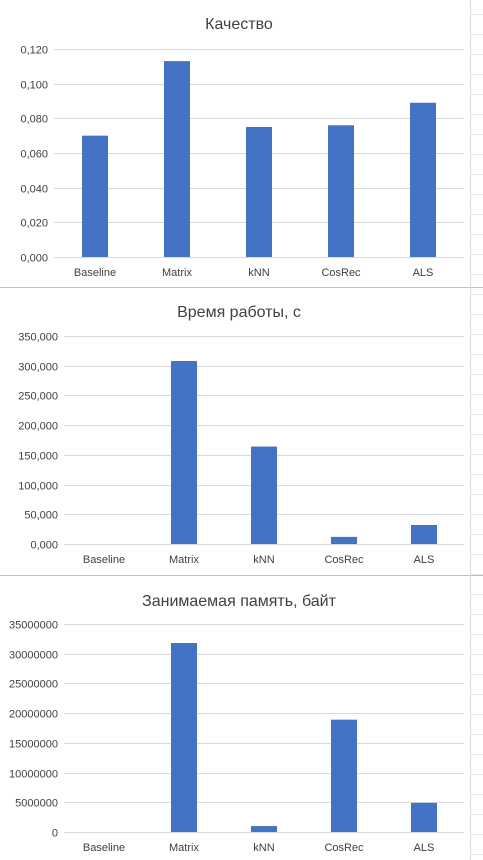 This screenshot has width=483, height=860. I want to click on y-tick-label: 0,100, so click(34, 86).